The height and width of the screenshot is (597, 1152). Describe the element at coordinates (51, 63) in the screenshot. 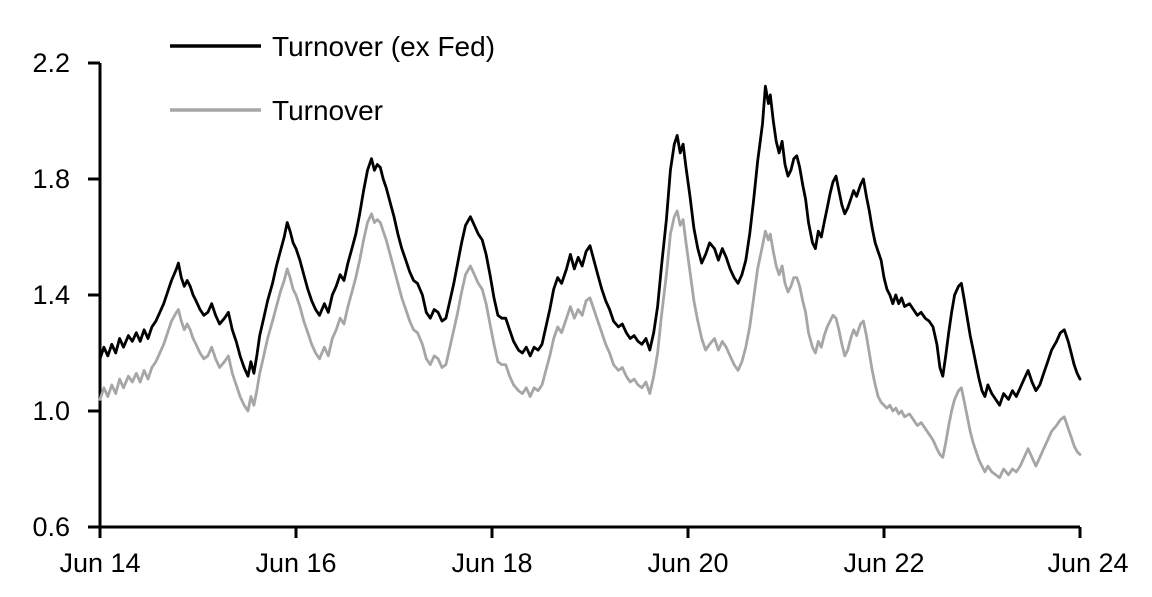

I see `y-tick-label: 2.2` at that location.